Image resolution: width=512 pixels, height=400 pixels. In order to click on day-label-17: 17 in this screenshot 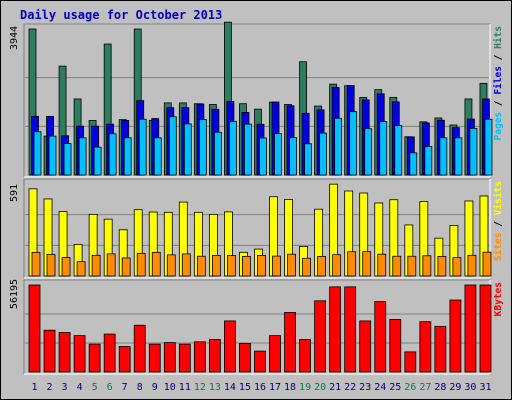, I will do `click(275, 387)`.